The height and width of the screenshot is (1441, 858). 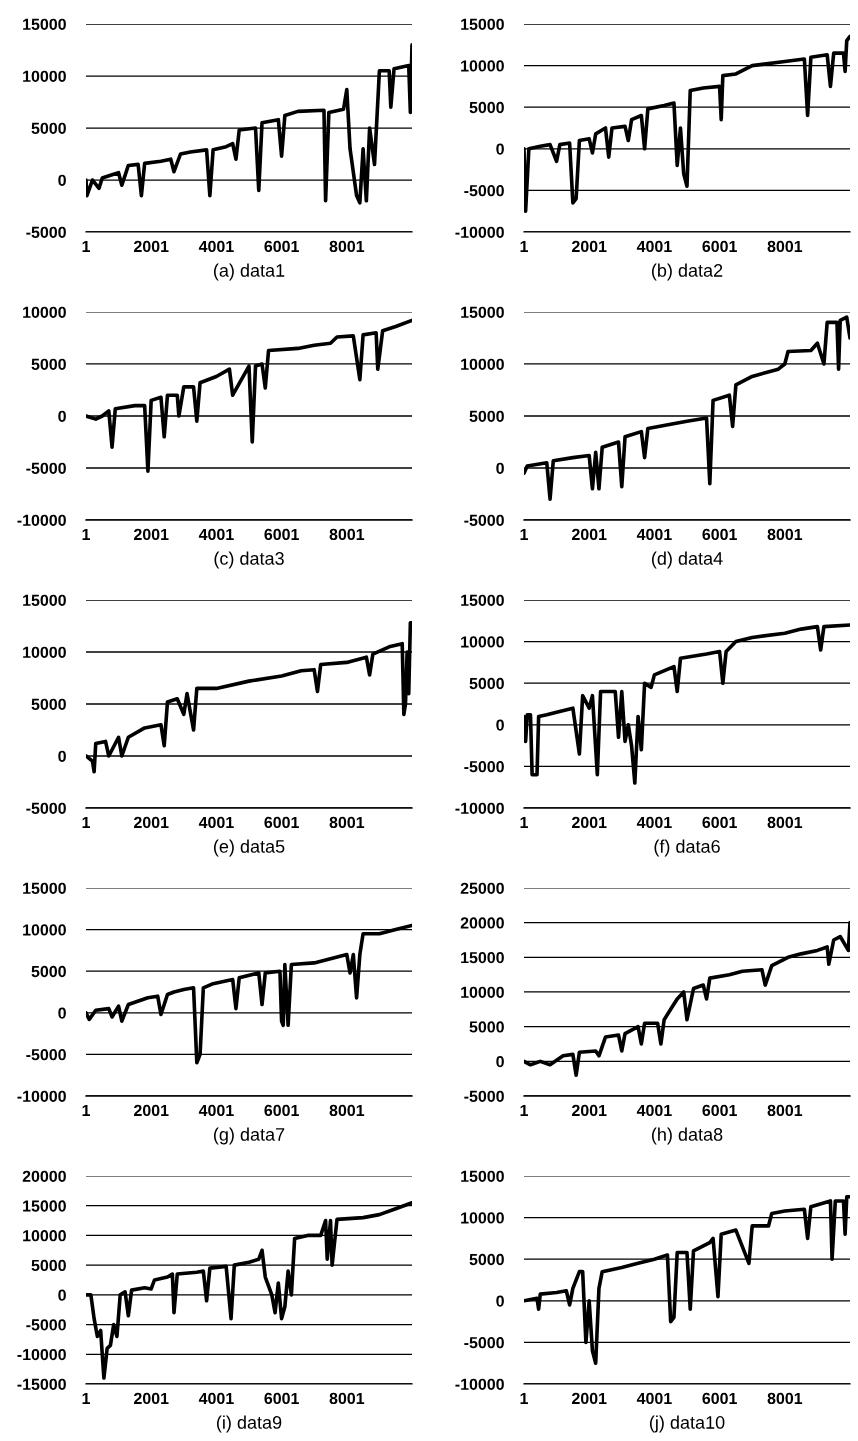 What do you see at coordinates (249, 848) in the screenshot?
I see `text: (e) data5` at bounding box center [249, 848].